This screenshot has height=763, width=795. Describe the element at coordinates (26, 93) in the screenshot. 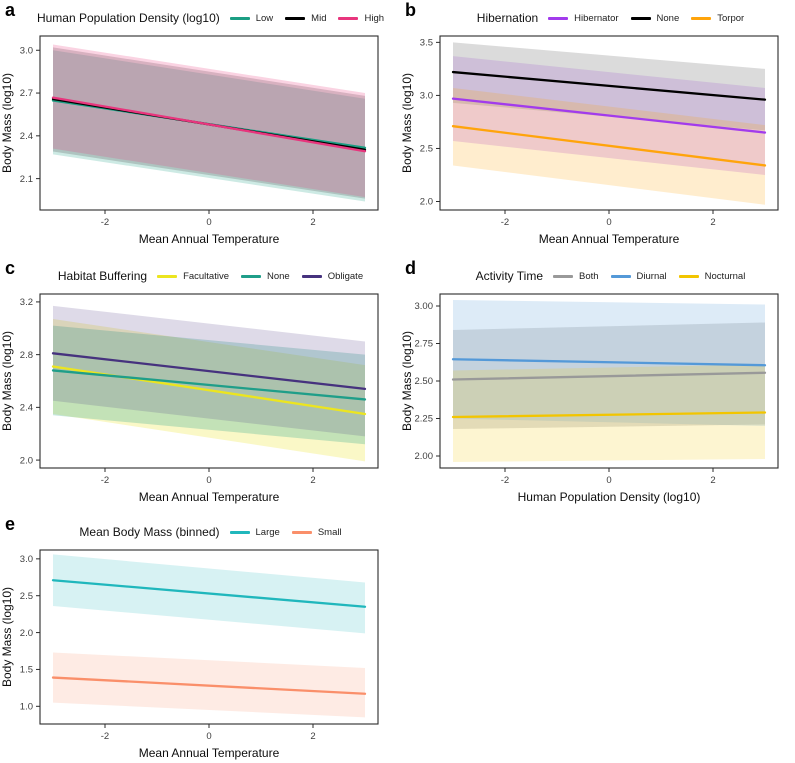

I see `y-tick-label: 2.7` at that location.